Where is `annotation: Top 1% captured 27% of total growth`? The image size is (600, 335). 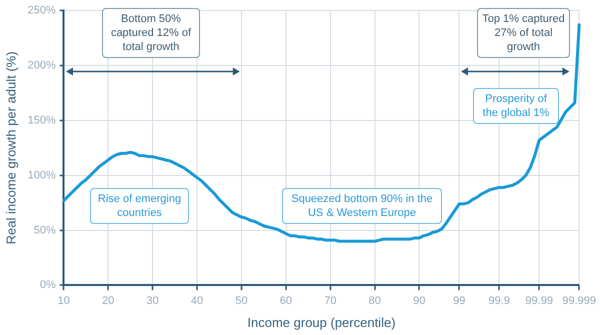
annotation: Top 1% captured 27% of total growth is located at coordinates (523, 33).